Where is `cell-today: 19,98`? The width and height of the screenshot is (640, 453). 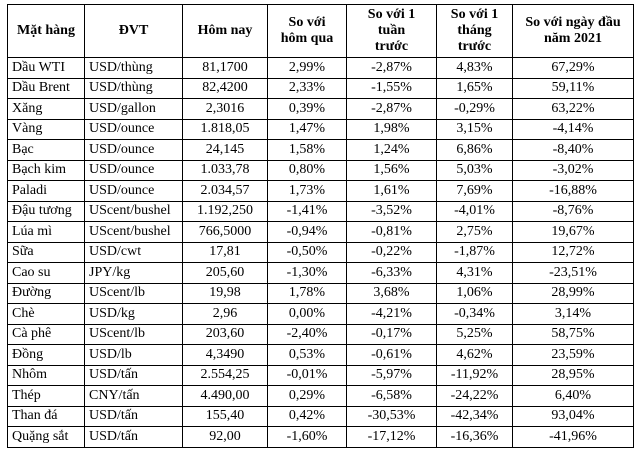
cell-today: 19,98 is located at coordinates (225, 293).